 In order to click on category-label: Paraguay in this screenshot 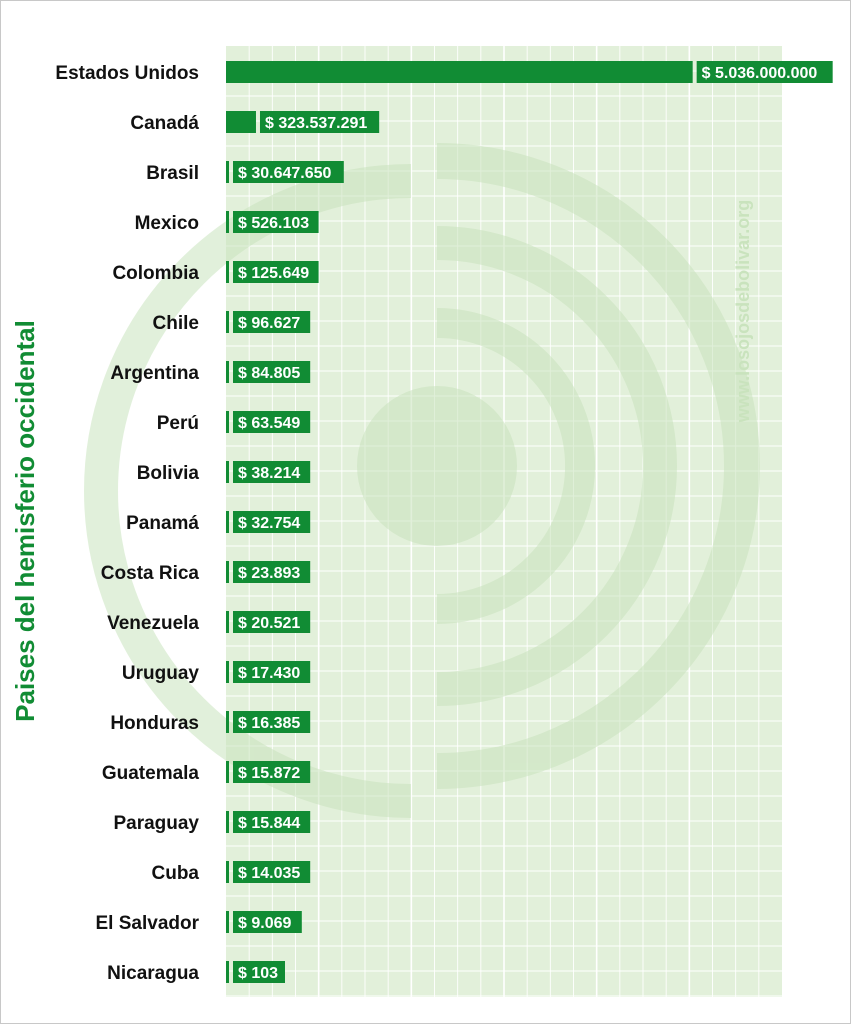, I will do `click(156, 823)`.